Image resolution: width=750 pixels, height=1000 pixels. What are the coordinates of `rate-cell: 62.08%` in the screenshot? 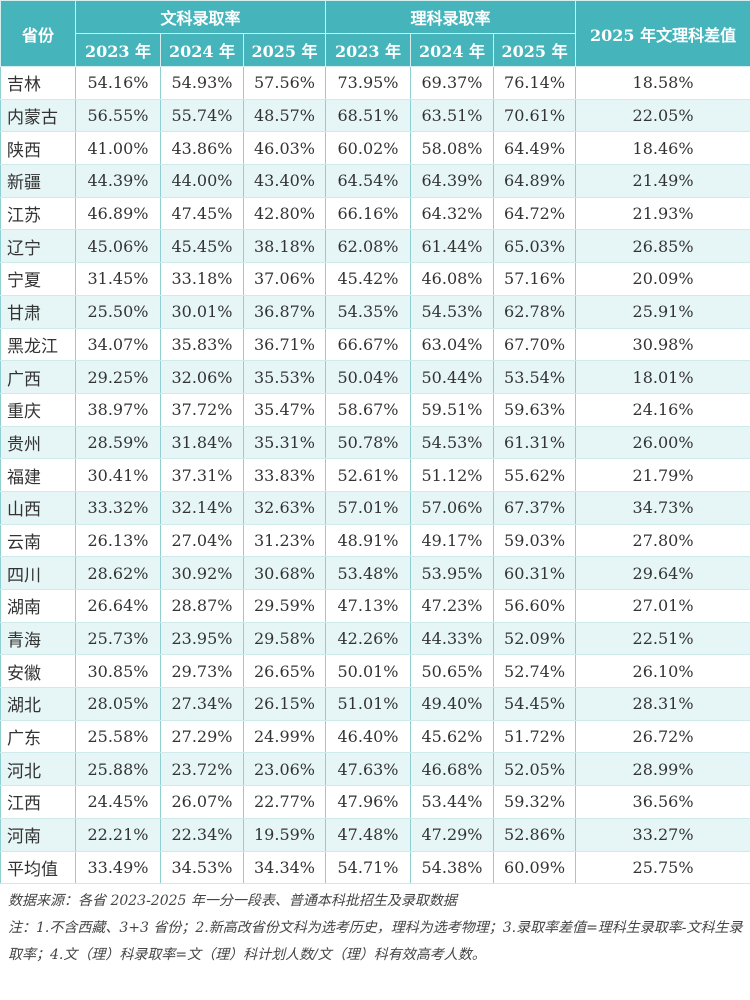 It's located at (368, 246).